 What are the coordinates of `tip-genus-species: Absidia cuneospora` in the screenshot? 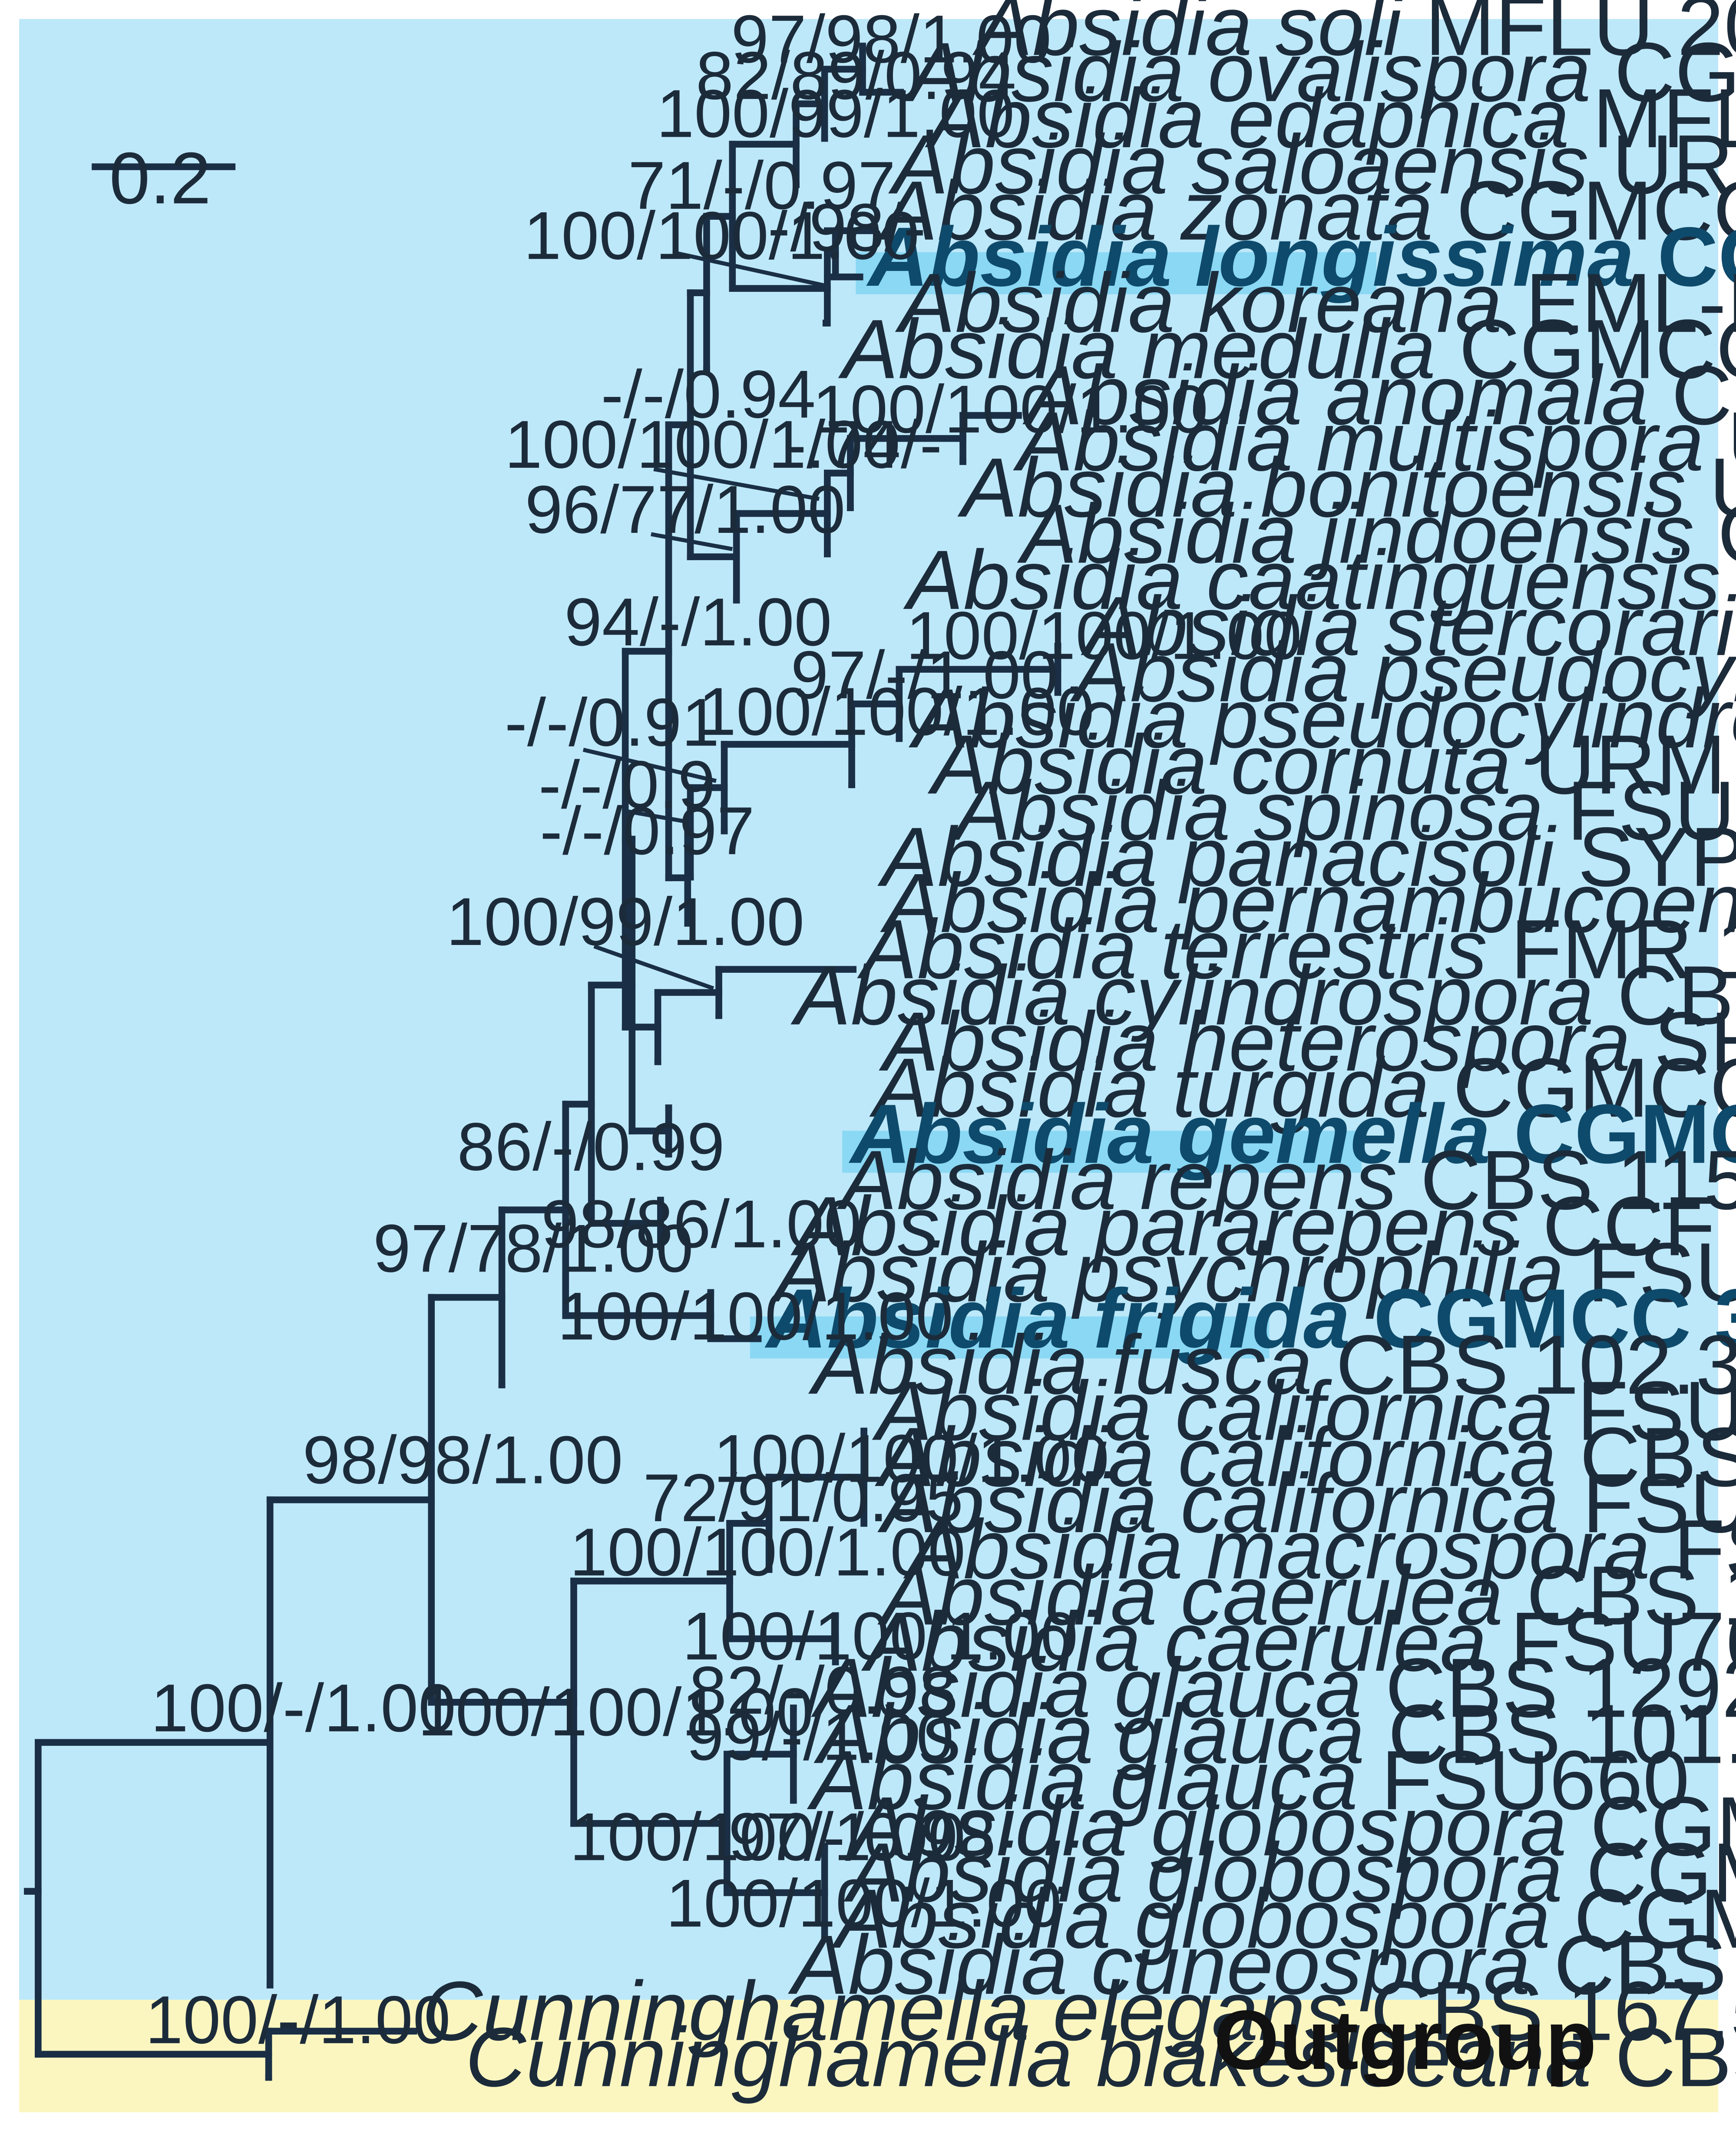 It's located at (1159, 1965).